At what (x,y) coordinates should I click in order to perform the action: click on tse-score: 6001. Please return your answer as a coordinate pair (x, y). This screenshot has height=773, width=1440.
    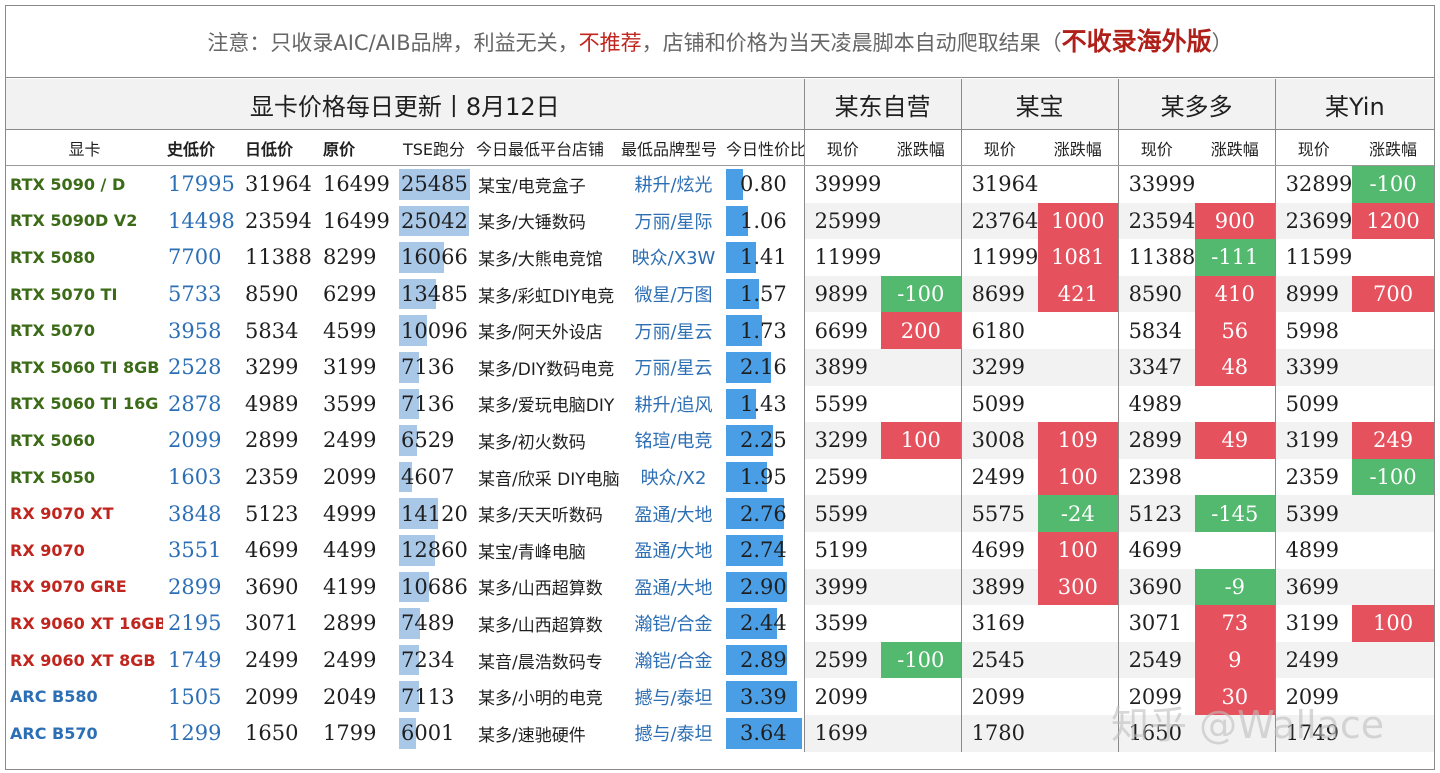
    Looking at the image, I should click on (428, 733).